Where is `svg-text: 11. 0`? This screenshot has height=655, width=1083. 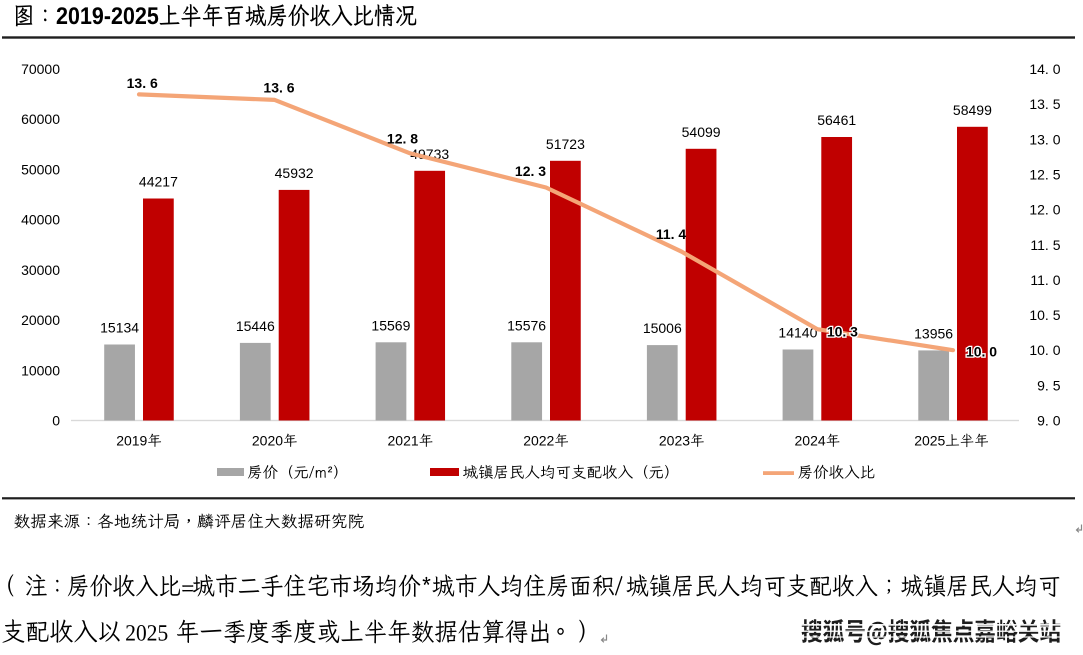
svg-text: 11. 0 is located at coordinates (1045, 280).